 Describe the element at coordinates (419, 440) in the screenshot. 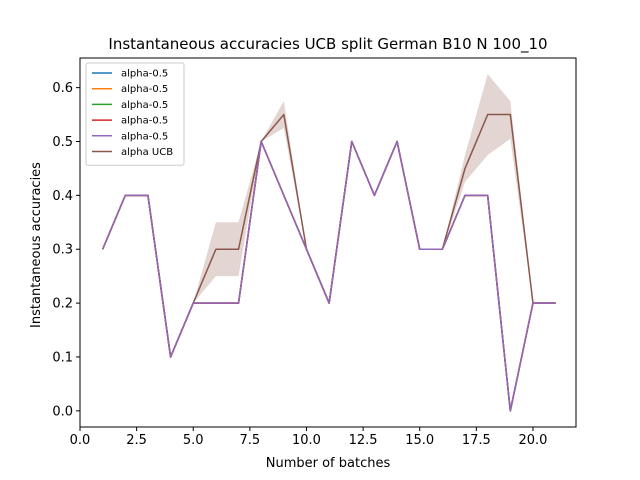

I see `x-tick-label: 15.0` at that location.